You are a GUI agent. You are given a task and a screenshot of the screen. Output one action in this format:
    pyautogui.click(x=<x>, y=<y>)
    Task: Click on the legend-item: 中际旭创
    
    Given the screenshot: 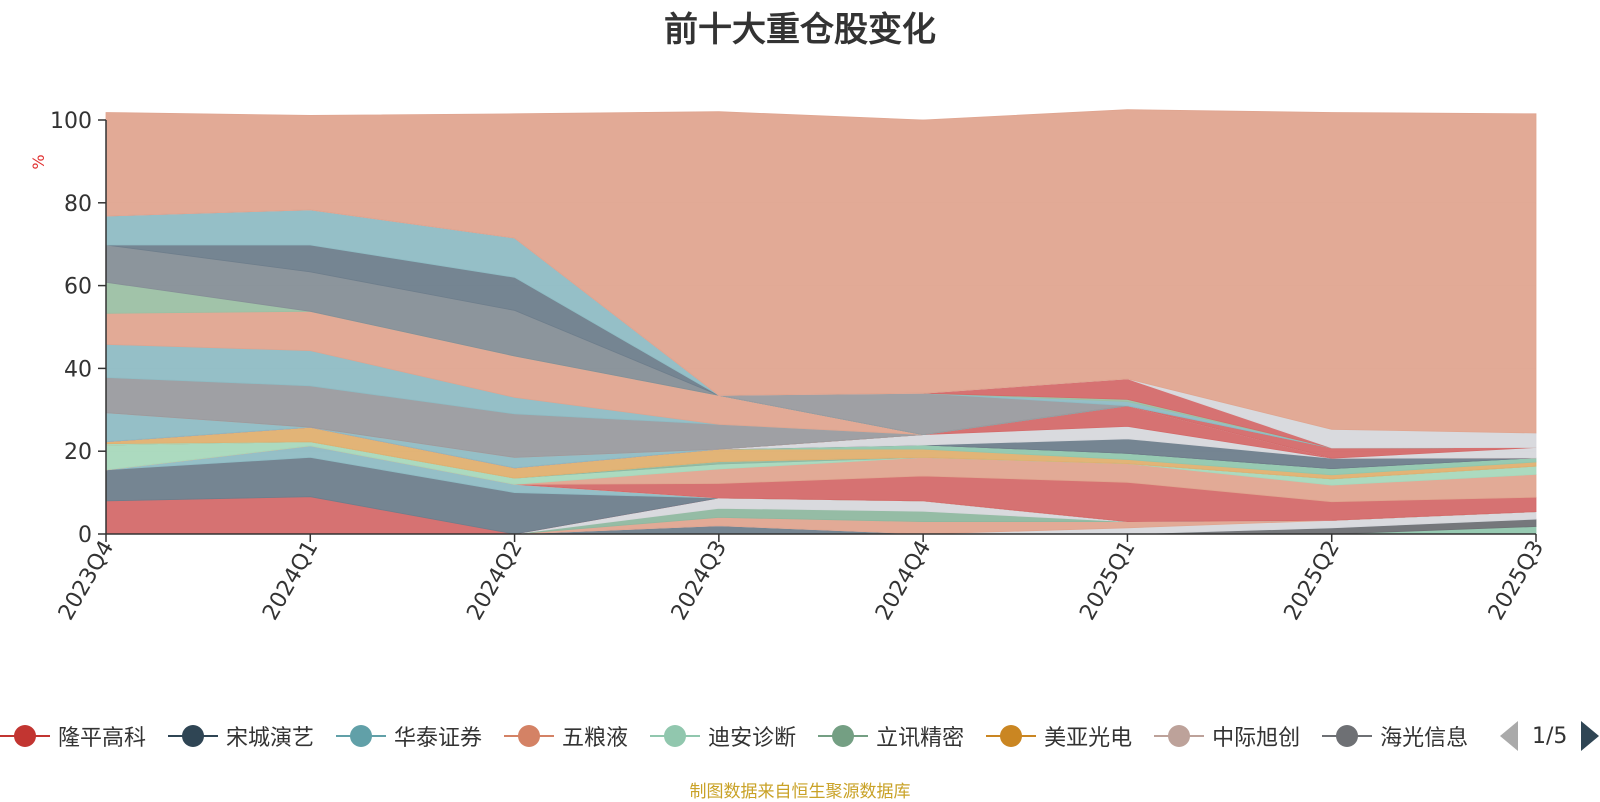 What is the action you would take?
    pyautogui.click(x=1227, y=736)
    